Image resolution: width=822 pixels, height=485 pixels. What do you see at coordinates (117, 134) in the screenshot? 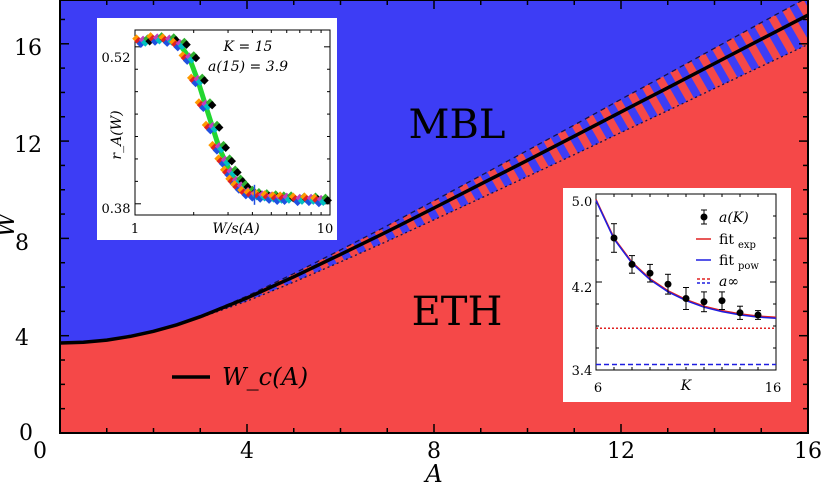
I see `inset1-y-axis-label: r_A(W)` at bounding box center [117, 134].